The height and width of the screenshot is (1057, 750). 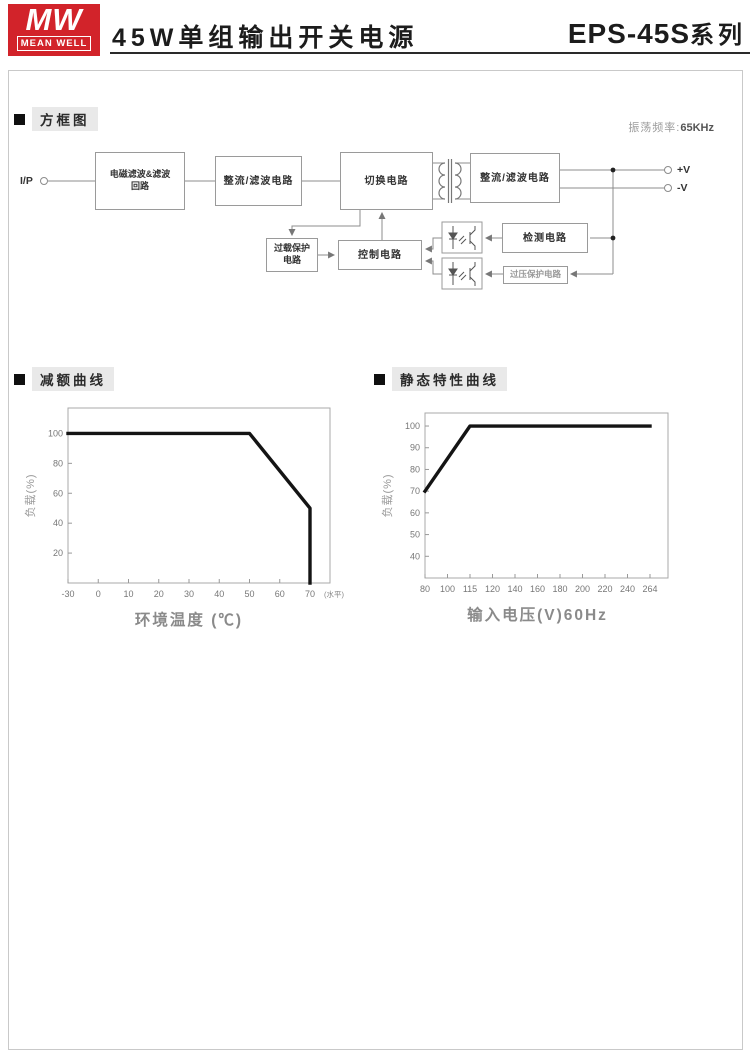 I want to click on y-tick-label: 50, so click(x=415, y=535).